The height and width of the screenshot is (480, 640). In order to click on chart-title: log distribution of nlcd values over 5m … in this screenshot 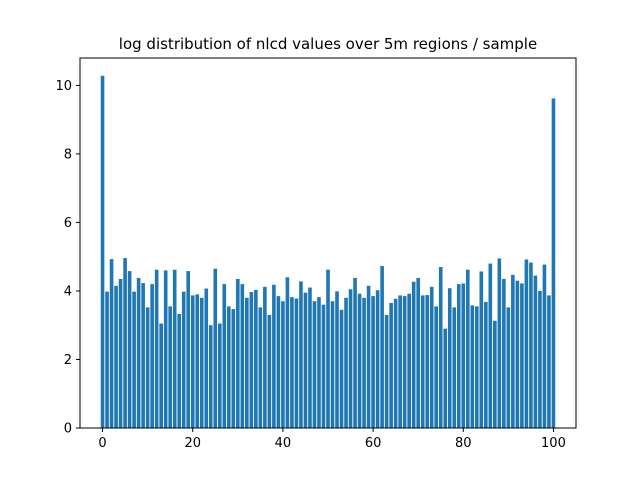, I will do `click(328, 44)`.